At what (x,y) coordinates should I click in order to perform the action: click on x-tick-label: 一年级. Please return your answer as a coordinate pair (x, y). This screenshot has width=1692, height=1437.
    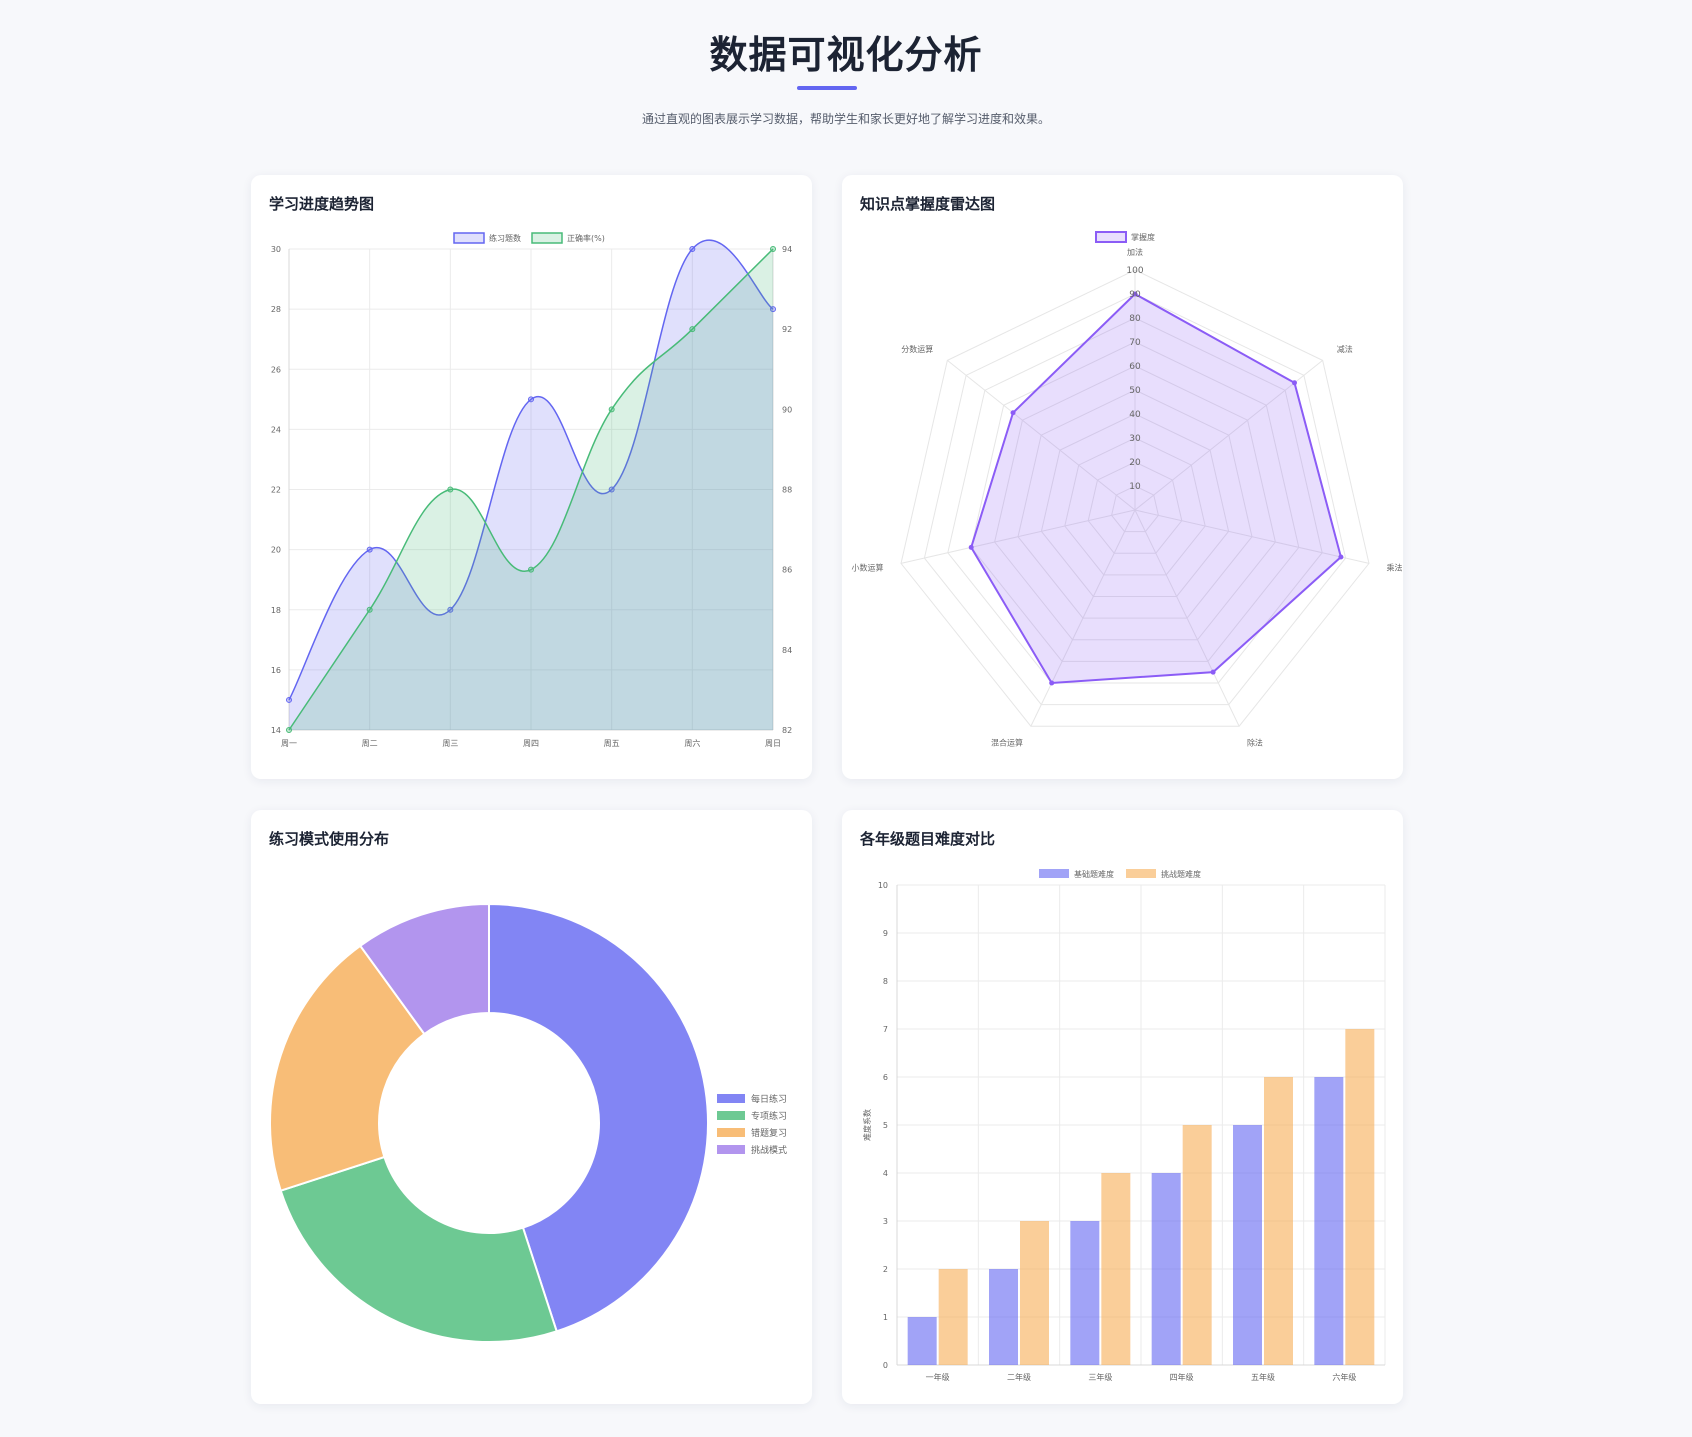
    Looking at the image, I should click on (938, 1377).